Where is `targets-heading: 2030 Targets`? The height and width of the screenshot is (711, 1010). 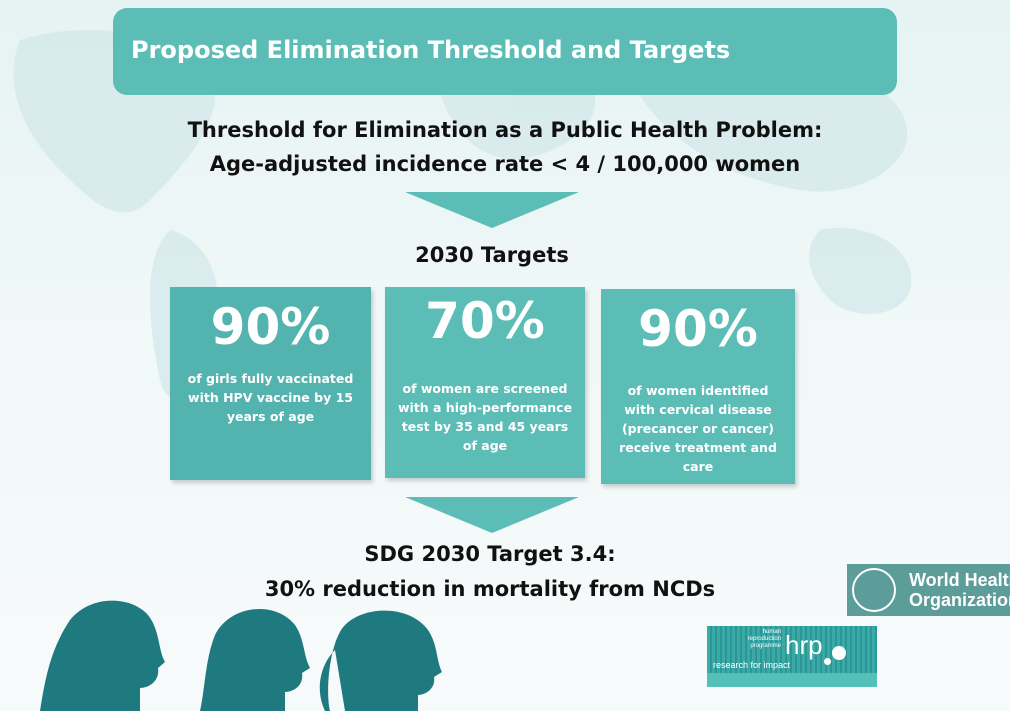 targets-heading: 2030 Targets is located at coordinates (492, 255).